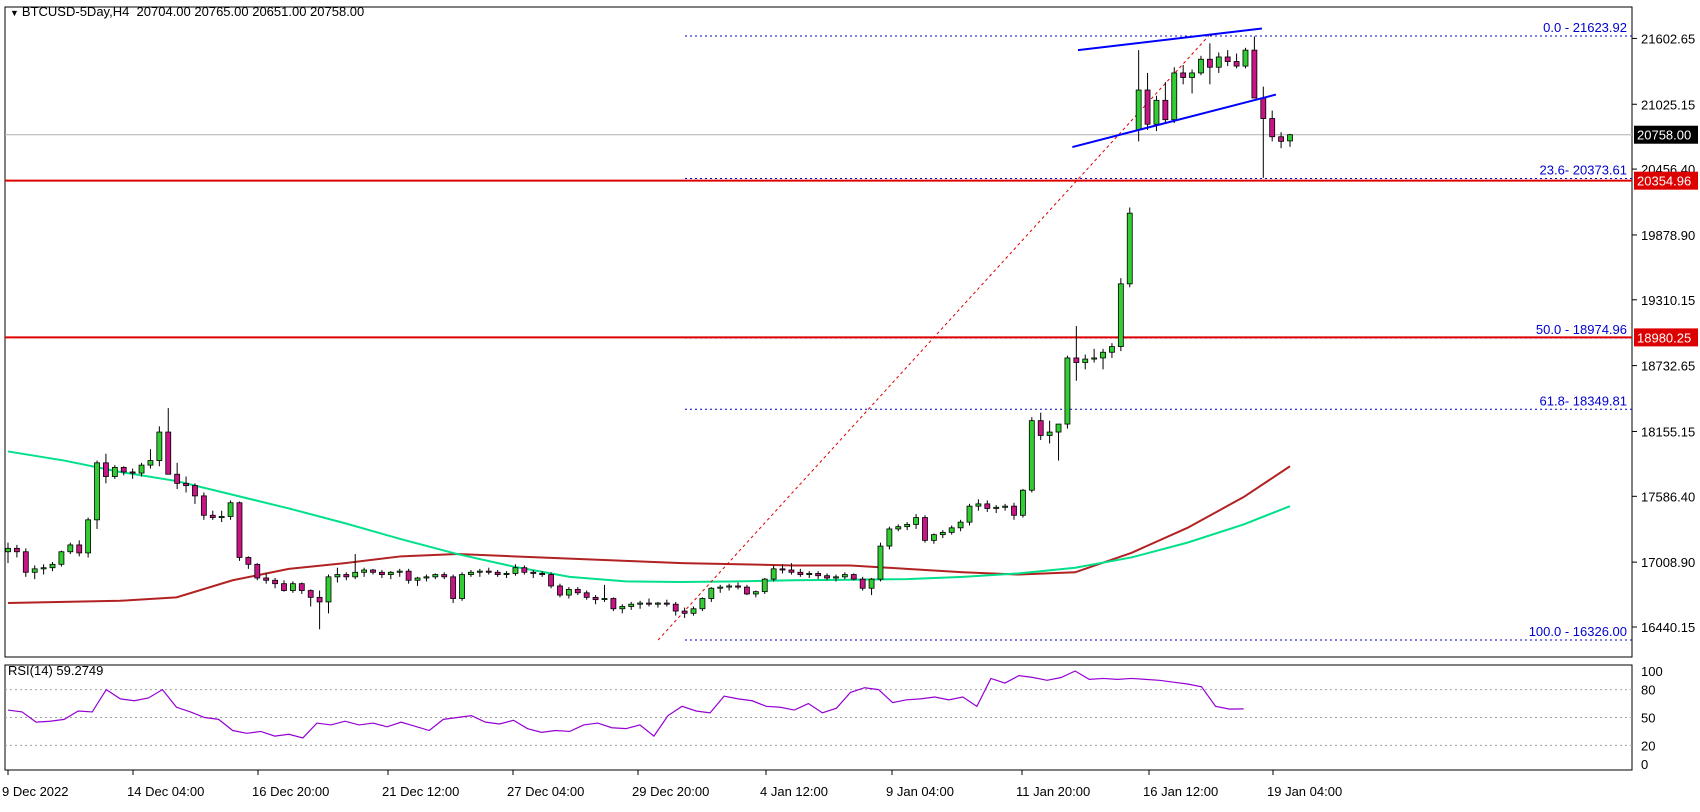 This screenshot has width=1700, height=812. What do you see at coordinates (545, 791) in the screenshot?
I see `x-axis-label: 27 Dec 04:00` at bounding box center [545, 791].